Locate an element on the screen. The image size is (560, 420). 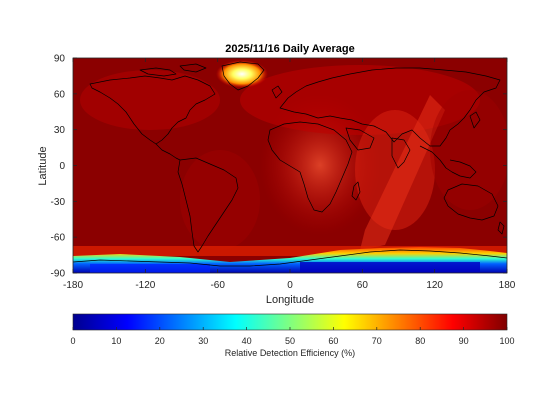
coast-japan is located at coordinates (475, 120).